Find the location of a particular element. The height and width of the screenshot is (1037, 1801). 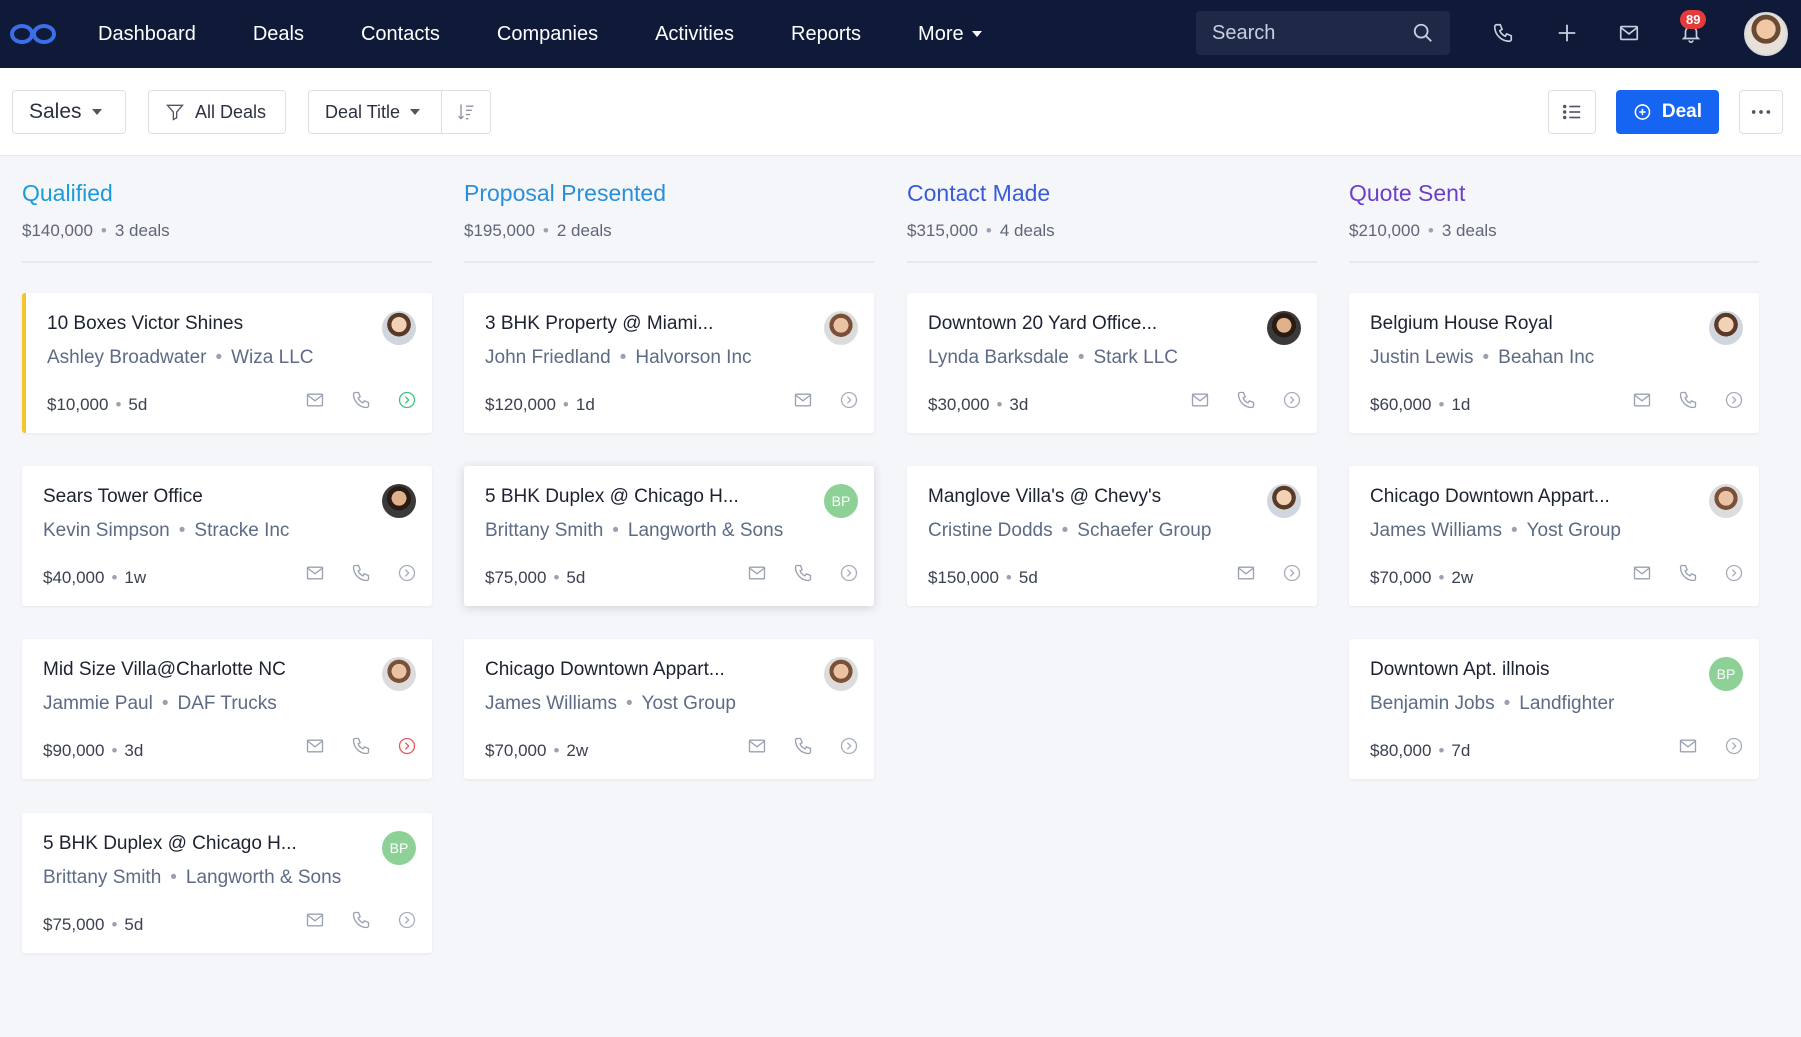

deal-title: Sears Tower Office is located at coordinates (123, 496).